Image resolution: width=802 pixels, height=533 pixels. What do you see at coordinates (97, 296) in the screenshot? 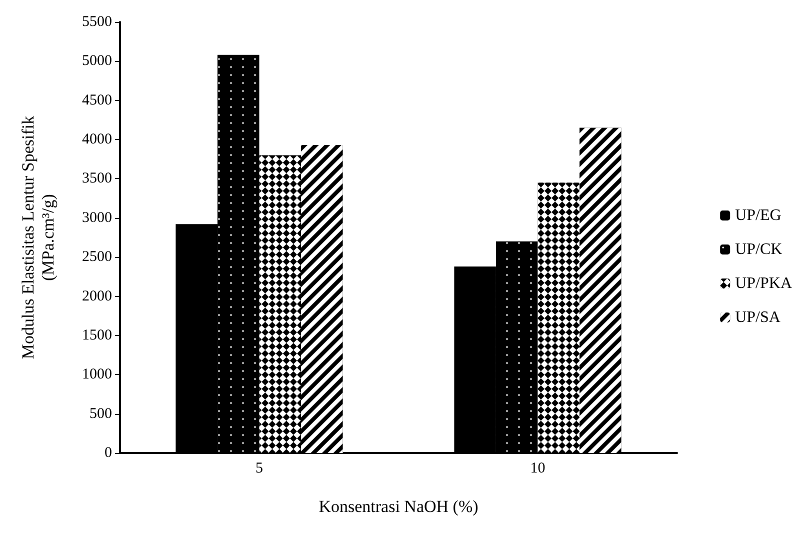
I see `y-tick-label: 2000` at bounding box center [97, 296].